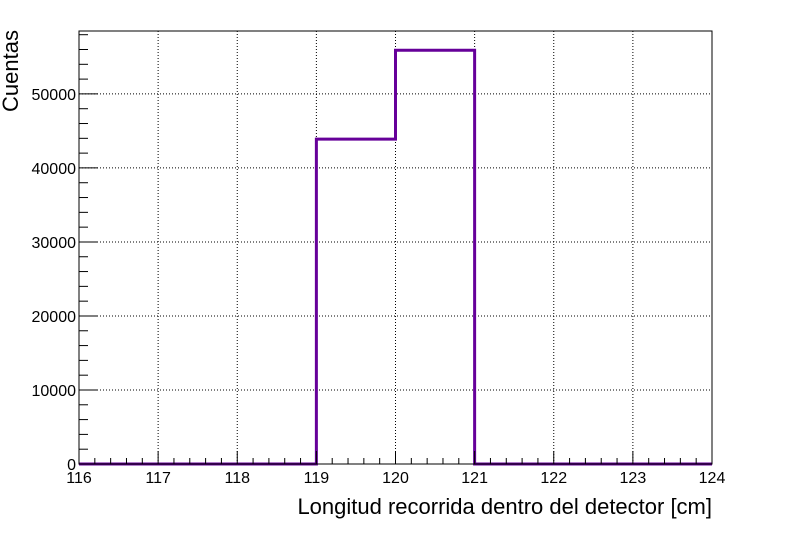 Image resolution: width=792 pixels, height=542 pixels. Describe the element at coordinates (11, 71) in the screenshot. I see `y-axis-title: Cuentas` at that location.